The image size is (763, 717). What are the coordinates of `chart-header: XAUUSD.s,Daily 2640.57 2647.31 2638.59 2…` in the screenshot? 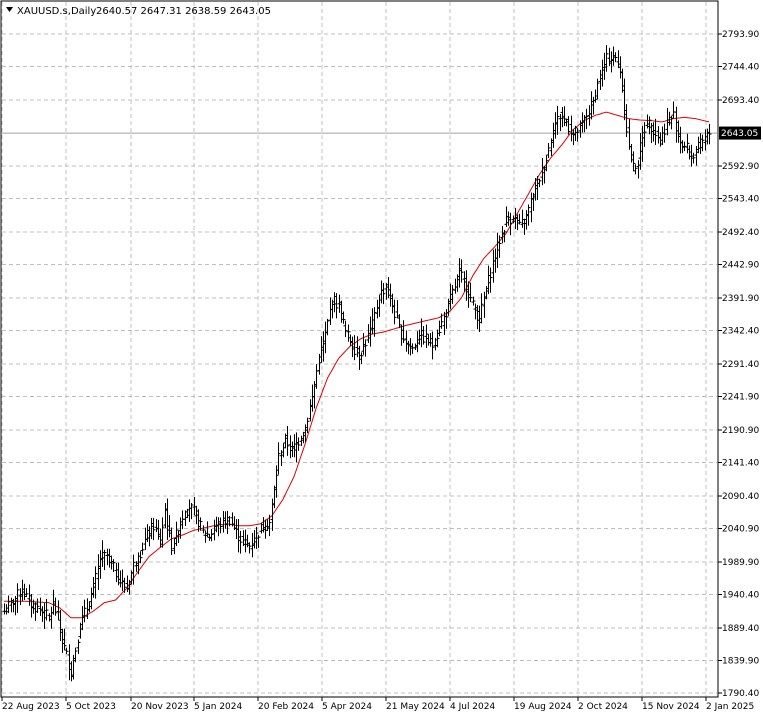 It's located at (138, 11).